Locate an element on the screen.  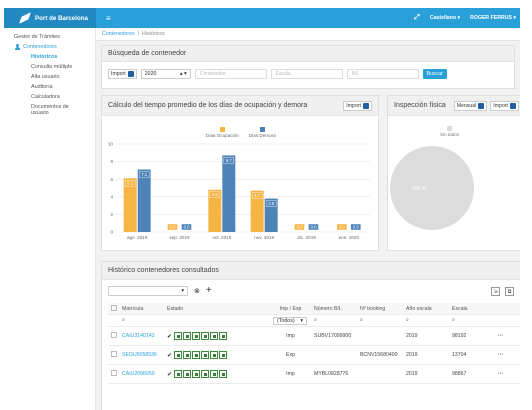
export-icon: ⇲ is located at coordinates (495, 291).